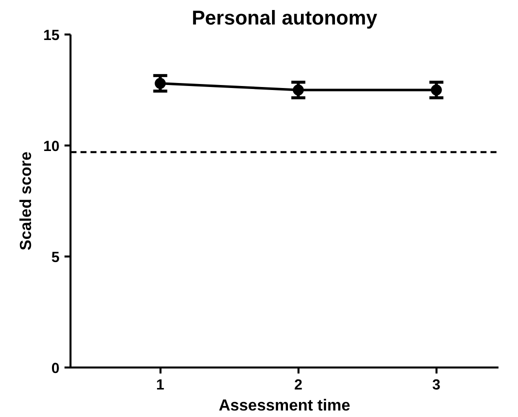 Image resolution: width=518 pixels, height=417 pixels. What do you see at coordinates (55, 369) in the screenshot?
I see `y-tick-label: 0` at bounding box center [55, 369].